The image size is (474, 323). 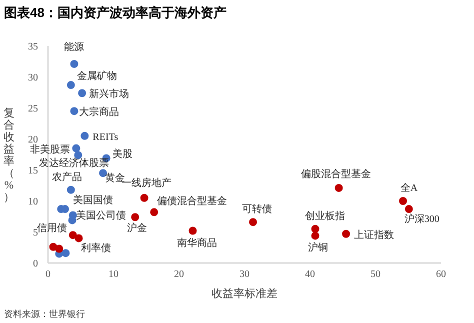 What do you see at coordinates (325, 216) in the screenshot?
I see `annotation: 创业板指` at bounding box center [325, 216].